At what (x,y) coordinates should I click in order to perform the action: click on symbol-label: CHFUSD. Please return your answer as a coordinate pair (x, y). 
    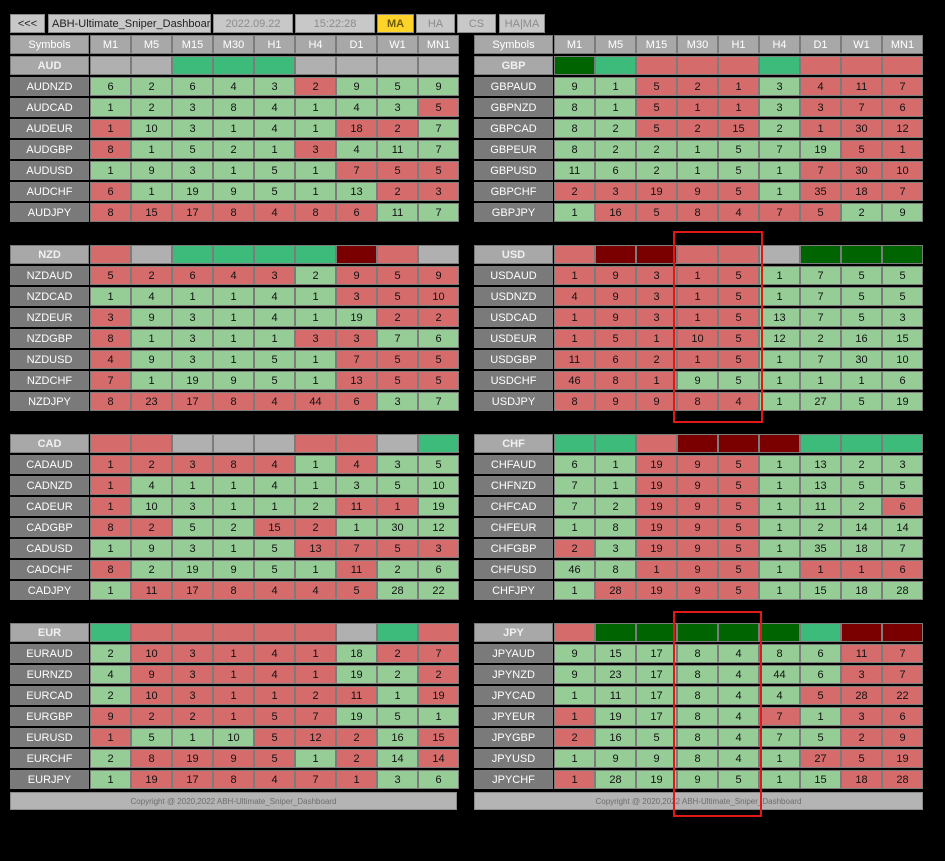
    Looking at the image, I should click on (513, 569).